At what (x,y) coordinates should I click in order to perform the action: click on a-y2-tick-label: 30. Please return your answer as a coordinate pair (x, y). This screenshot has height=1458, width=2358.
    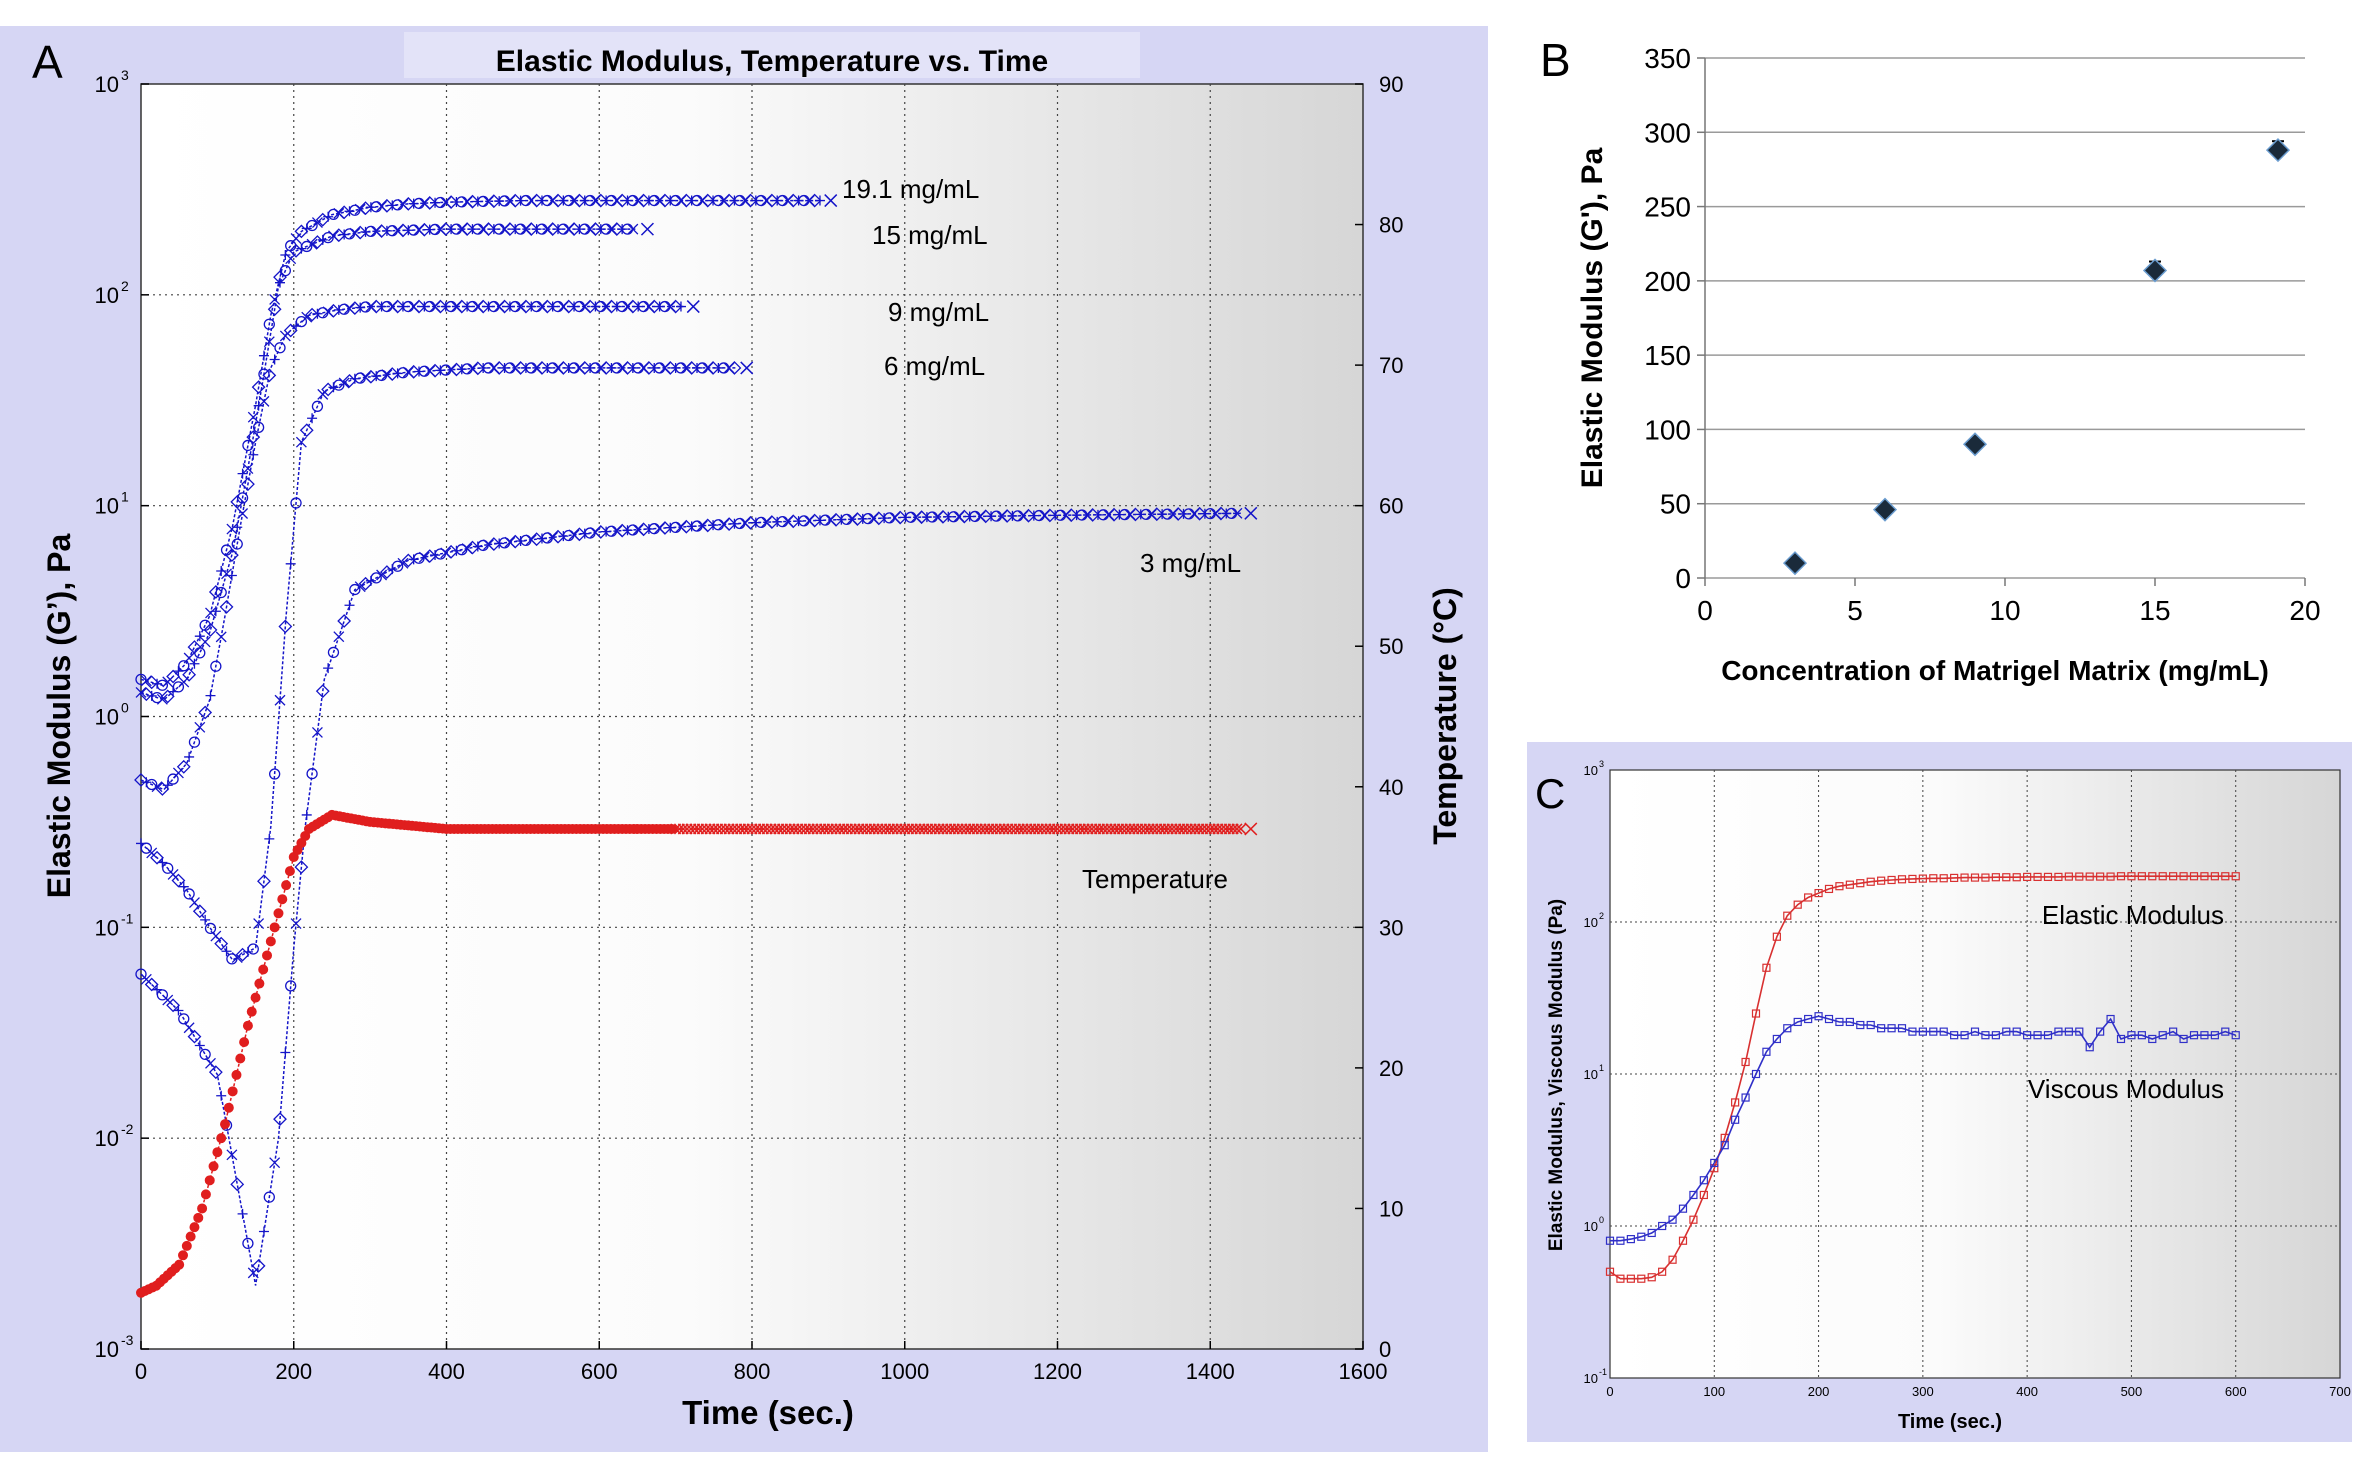
    Looking at the image, I should click on (1391, 927).